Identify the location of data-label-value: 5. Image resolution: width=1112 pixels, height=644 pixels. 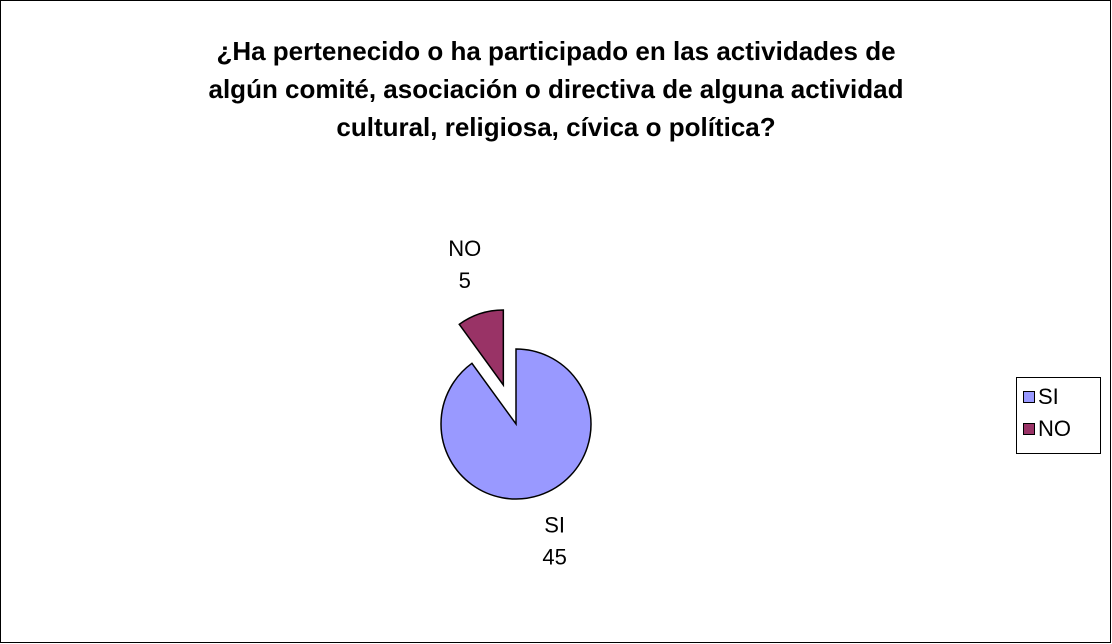
(465, 280).